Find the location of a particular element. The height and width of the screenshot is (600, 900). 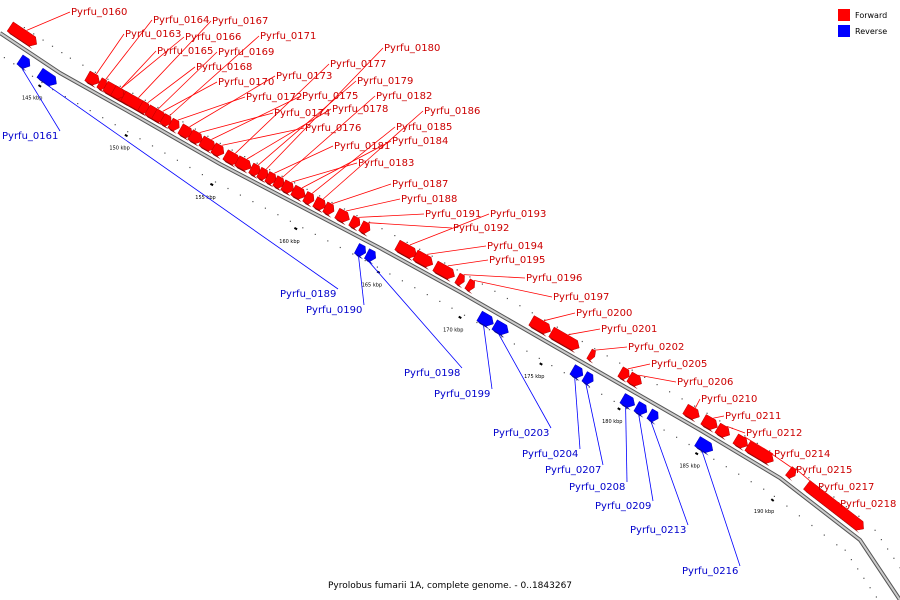

pyrfu_0172-body is located at coordinates (173, 124).